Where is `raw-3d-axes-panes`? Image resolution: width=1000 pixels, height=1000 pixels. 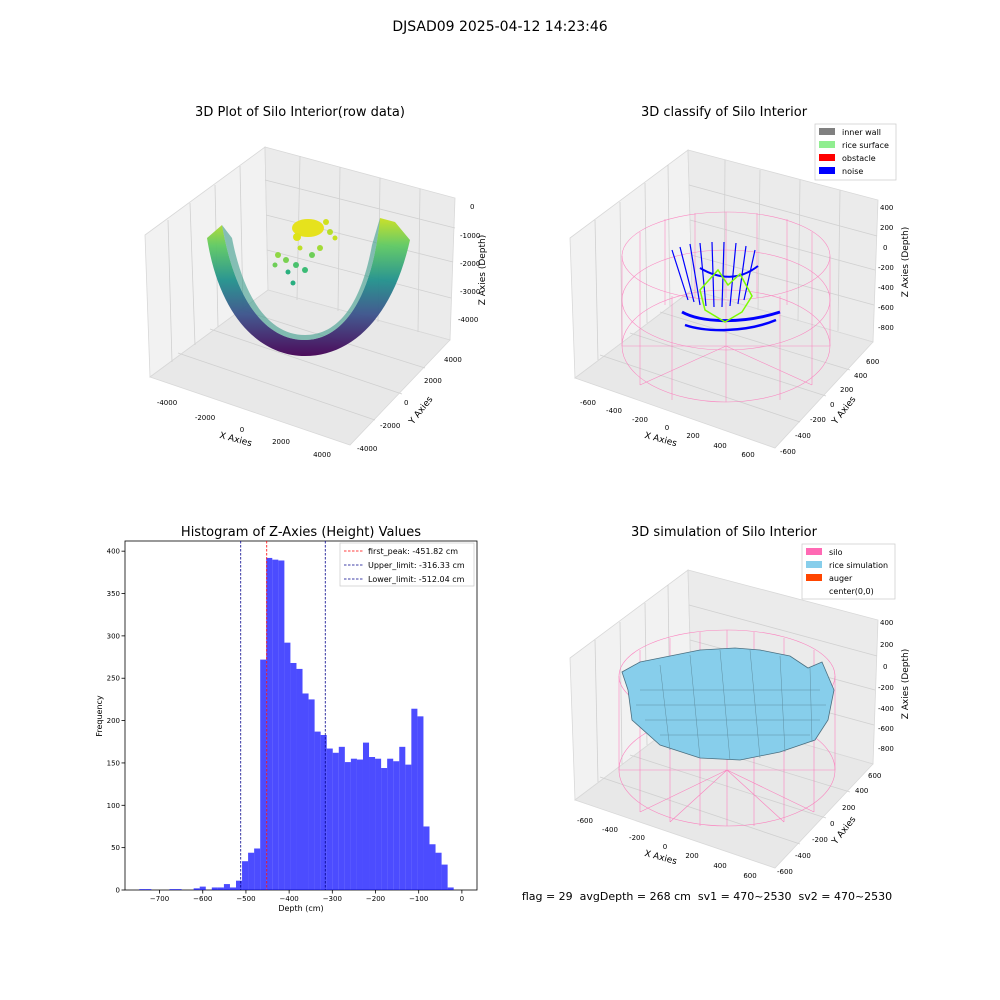
raw-3d-axes-panes is located at coordinates (300, 296).